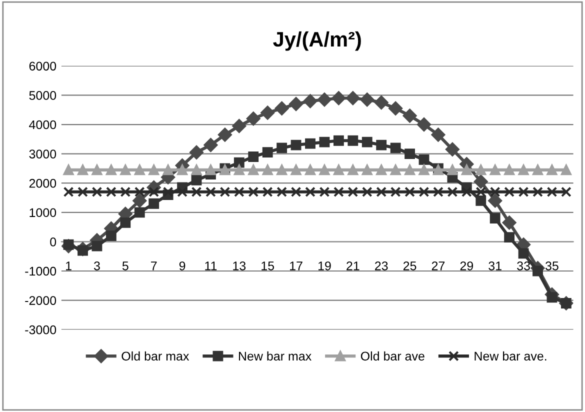 Image resolution: width=585 pixels, height=412 pixels. I want to click on y-tick-label: -2000, so click(40, 300).